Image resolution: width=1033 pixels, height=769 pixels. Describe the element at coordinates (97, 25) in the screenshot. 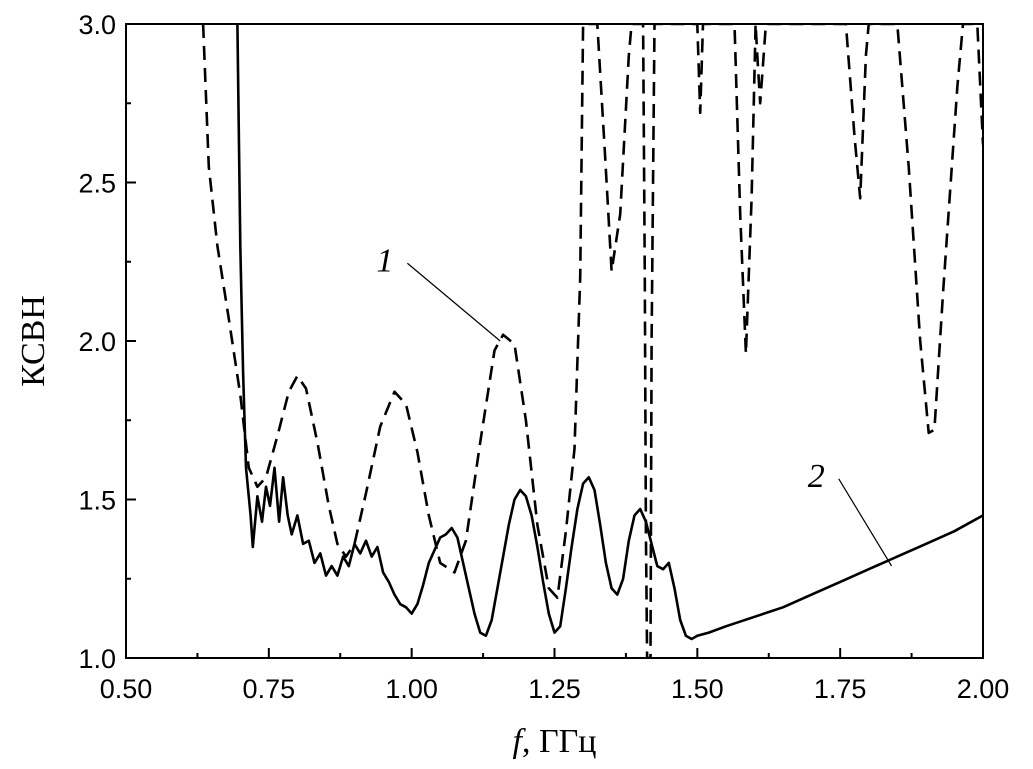

I see `y-tick-label: 3.0` at that location.